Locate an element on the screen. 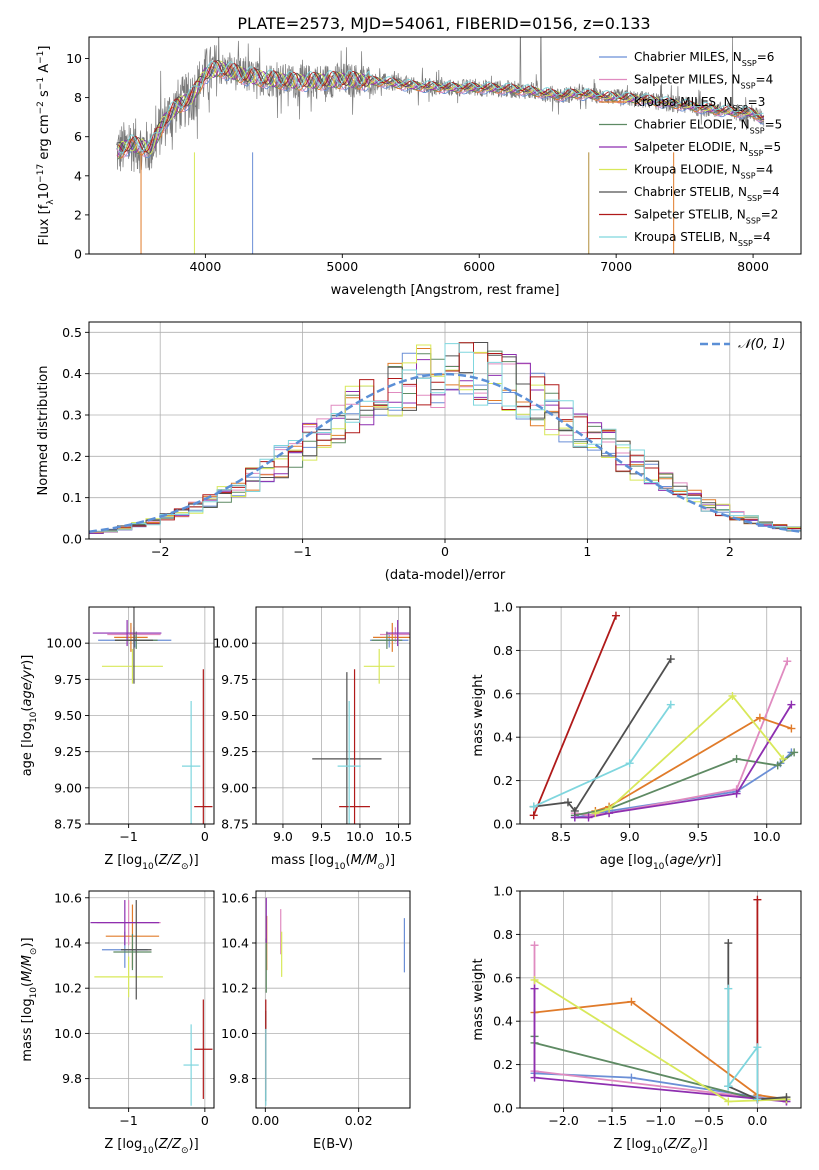 The image size is (819, 1170). legend-text: =2 is located at coordinates (770, 215).